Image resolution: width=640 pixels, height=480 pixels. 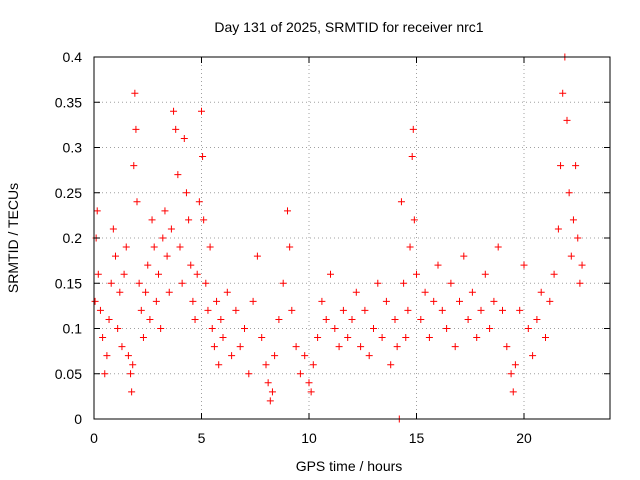 I want to click on y-tick-label: 0.1, so click(x=73, y=329).